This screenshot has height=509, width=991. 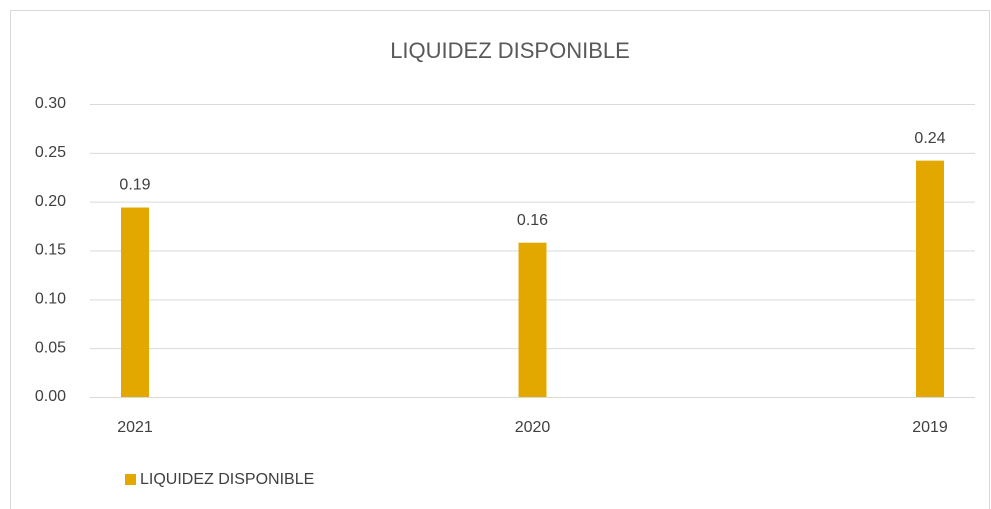 I want to click on y-tick-label: 0.15, so click(x=50, y=250).